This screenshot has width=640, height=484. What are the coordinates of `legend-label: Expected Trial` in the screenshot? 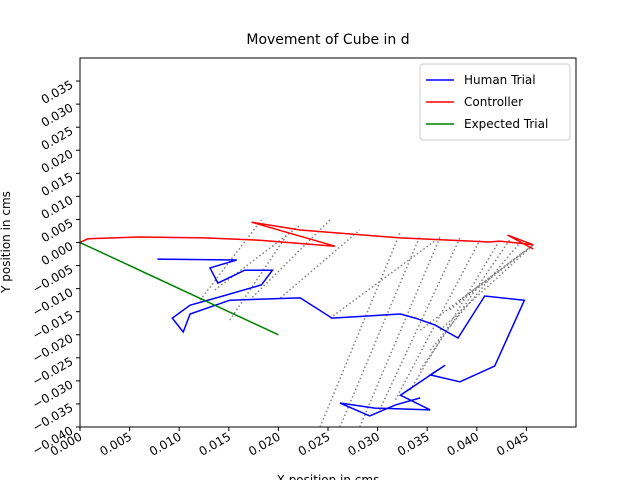 It's located at (506, 124).